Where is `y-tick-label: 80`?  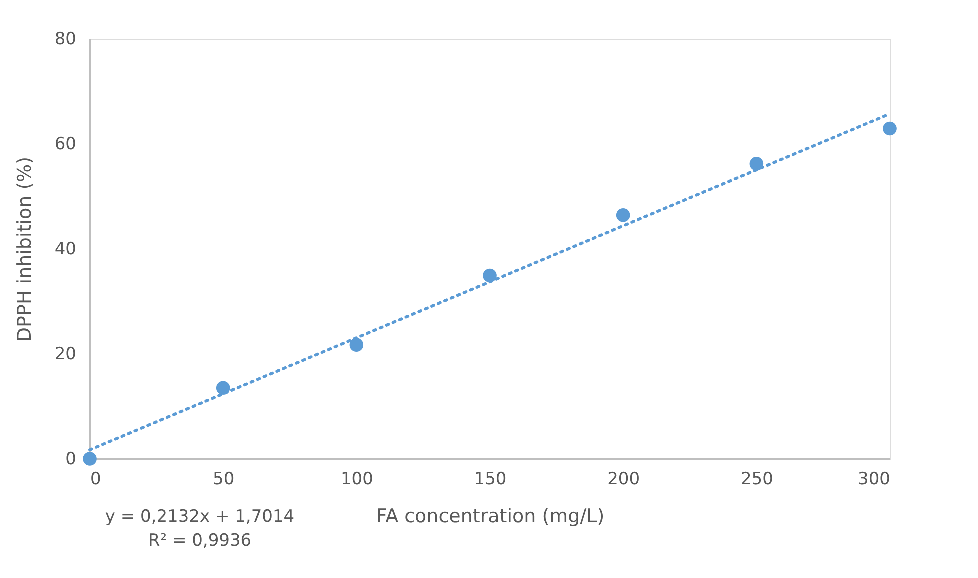 y-tick-label: 80 is located at coordinates (65, 40).